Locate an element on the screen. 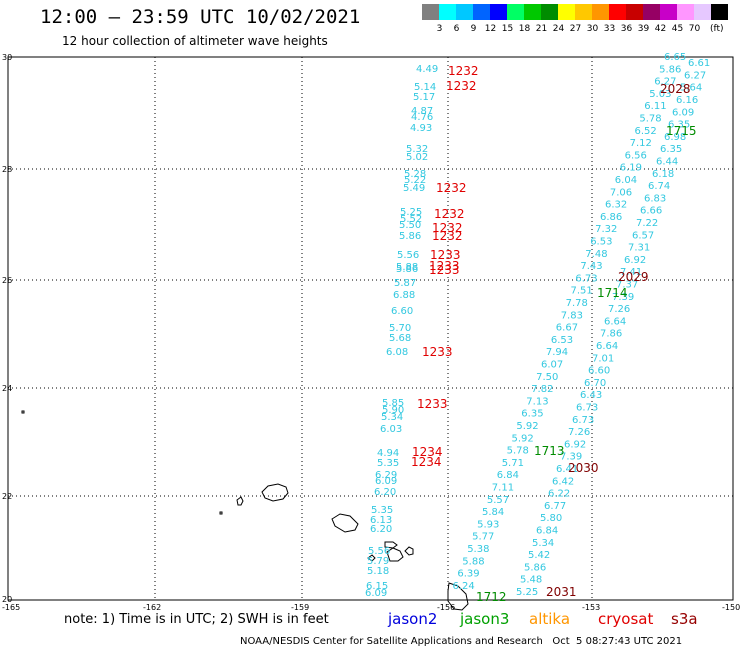 This screenshot has height=650, width=740. swh-value: 4.49 is located at coordinates (427, 69).